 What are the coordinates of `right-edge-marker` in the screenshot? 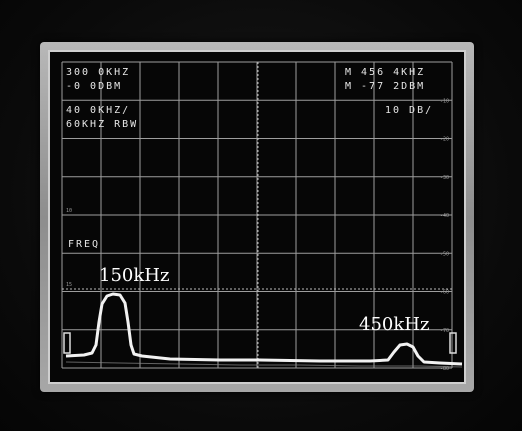 It's located at (453, 343).